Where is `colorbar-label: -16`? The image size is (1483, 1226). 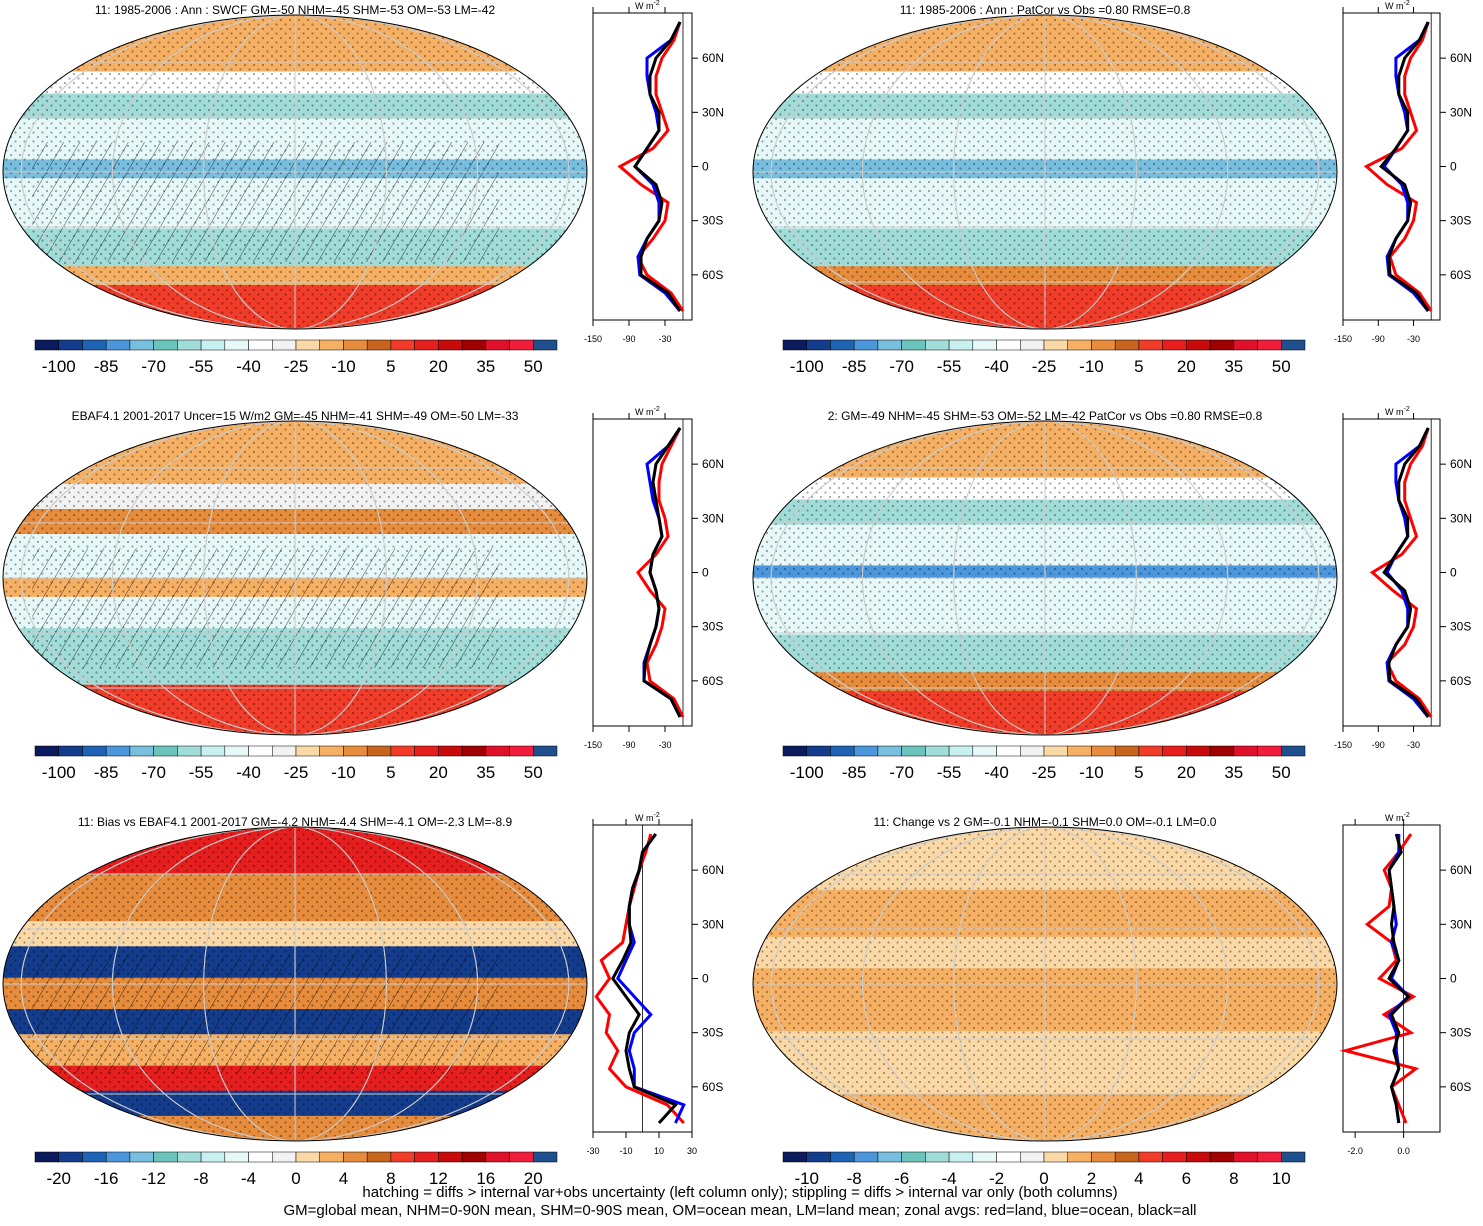 colorbar-label: -16 is located at coordinates (106, 1178).